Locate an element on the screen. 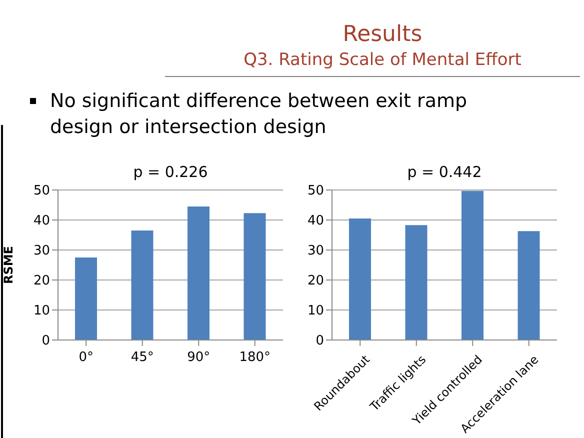 This screenshot has width=584, height=438. chart-title: p = 0.442 is located at coordinates (444, 172).